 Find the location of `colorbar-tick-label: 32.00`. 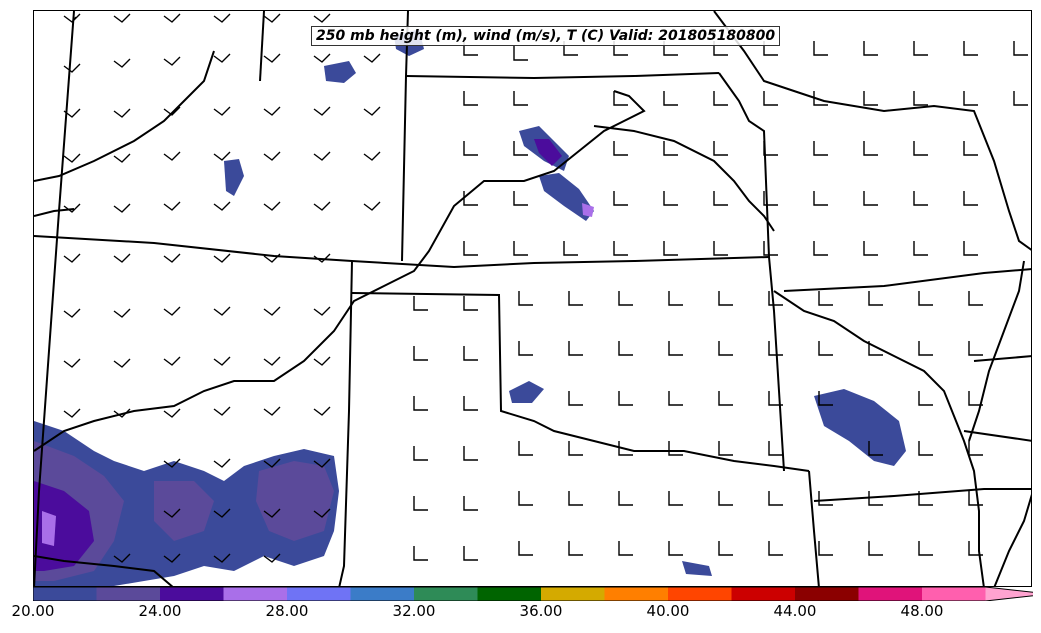

colorbar-tick-label: 32.00 is located at coordinates (414, 611).